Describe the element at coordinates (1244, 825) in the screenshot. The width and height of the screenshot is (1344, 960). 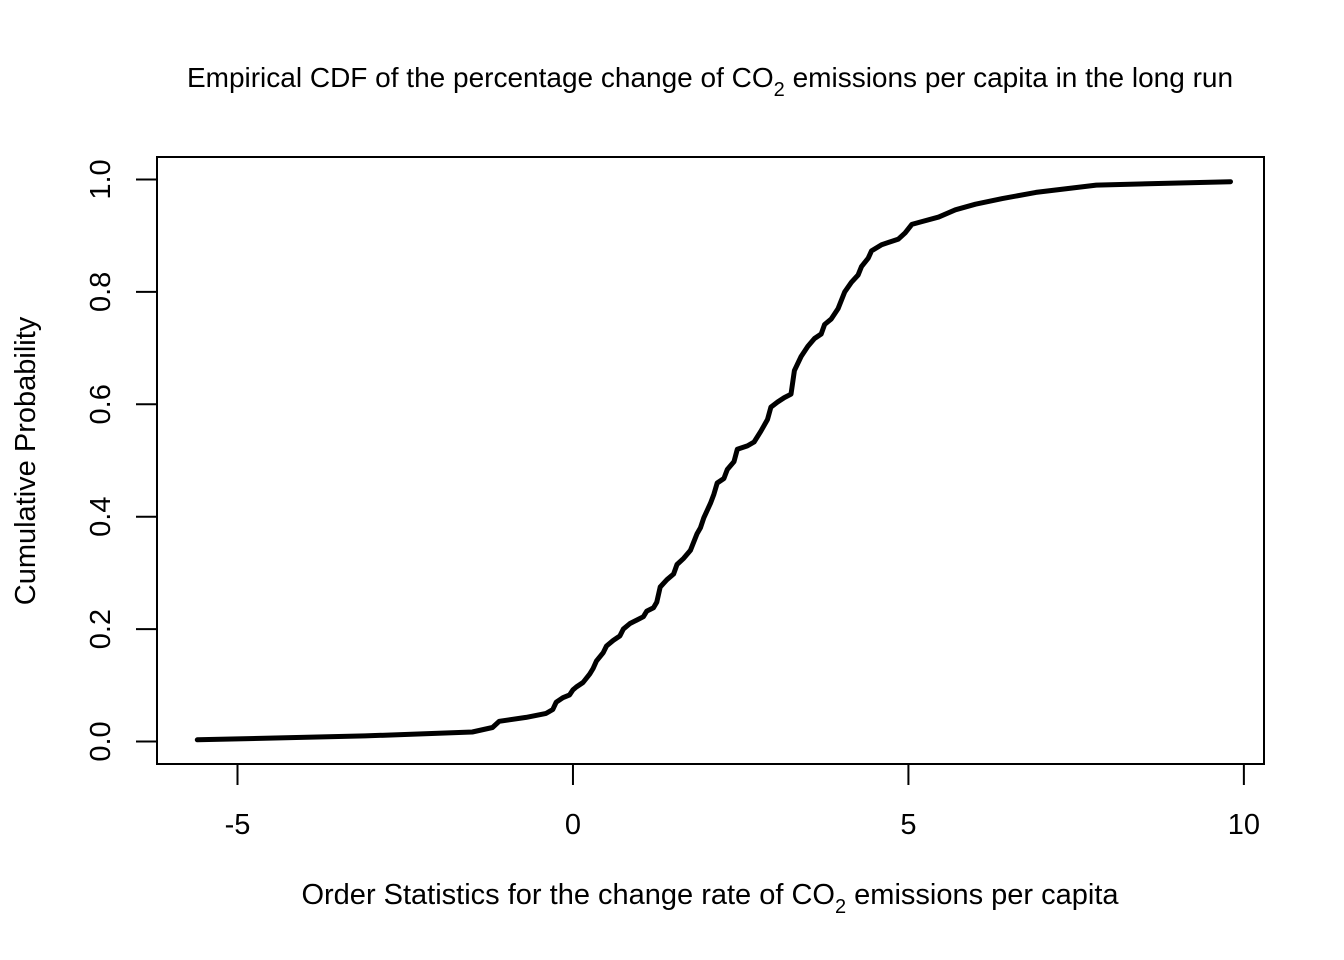
I see `x-tick-label: 10` at that location.